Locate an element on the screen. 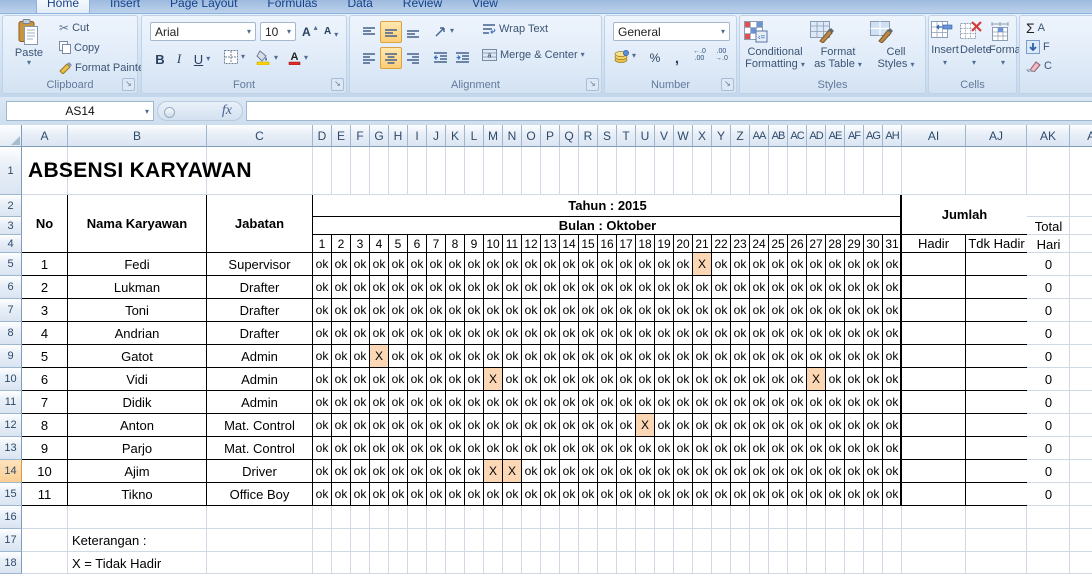  column-header-AH: AH is located at coordinates (892, 136).